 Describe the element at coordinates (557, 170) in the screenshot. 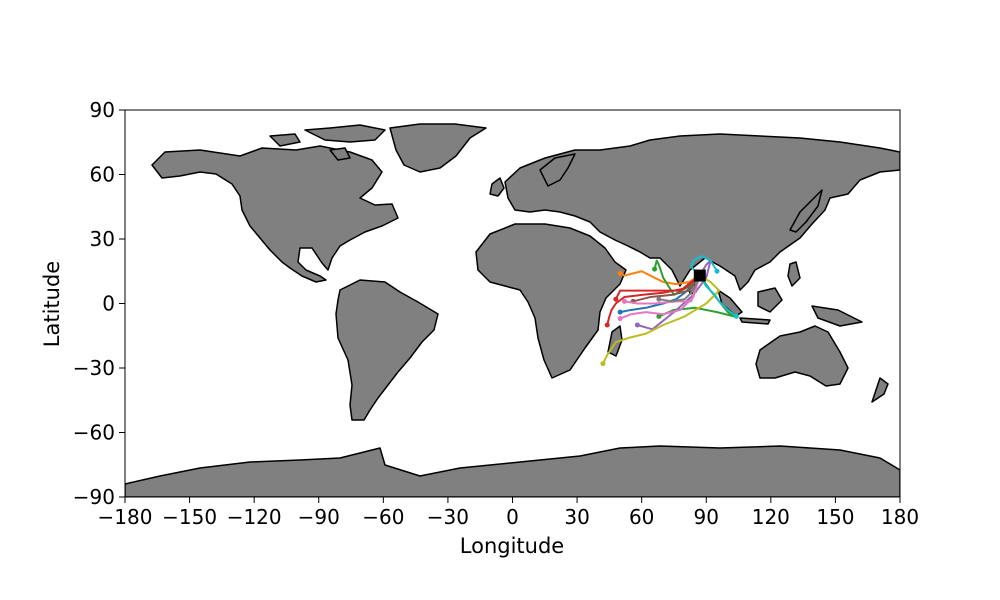

I see `land-scandinavia` at that location.